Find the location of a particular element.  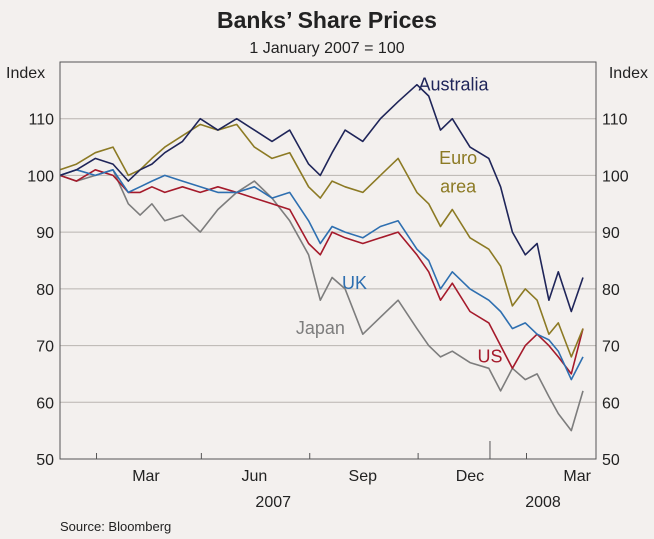

annotation-us: US is located at coordinates (489, 357).